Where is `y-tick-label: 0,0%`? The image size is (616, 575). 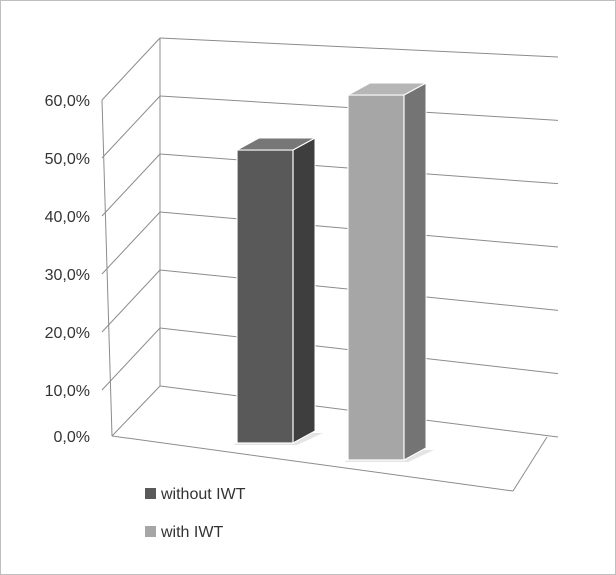 y-tick-label: 0,0% is located at coordinates (72, 437).